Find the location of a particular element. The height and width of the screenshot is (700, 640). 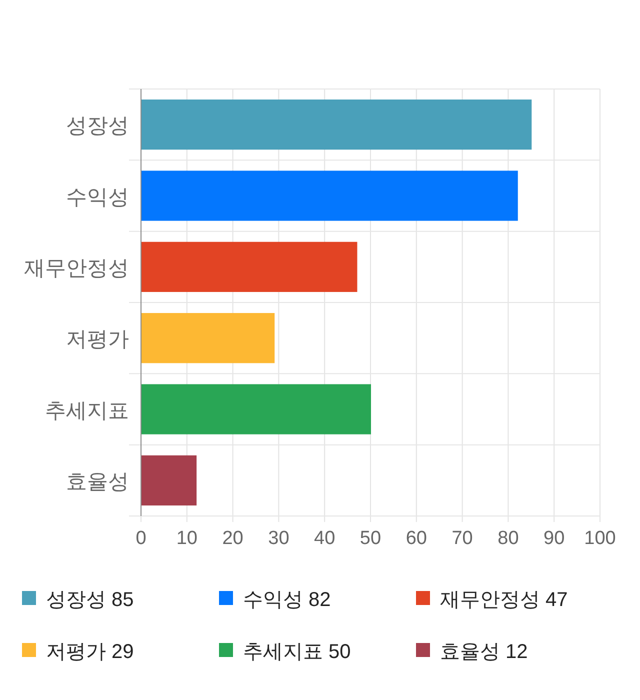

legend-label: 저평가 29 is located at coordinates (90, 652).